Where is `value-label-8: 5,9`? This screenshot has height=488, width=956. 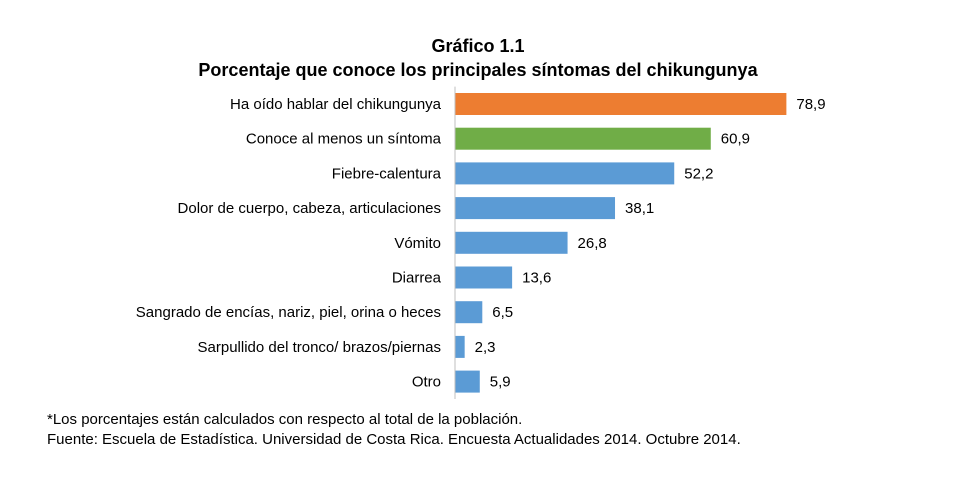 value-label-8: 5,9 is located at coordinates (500, 382).